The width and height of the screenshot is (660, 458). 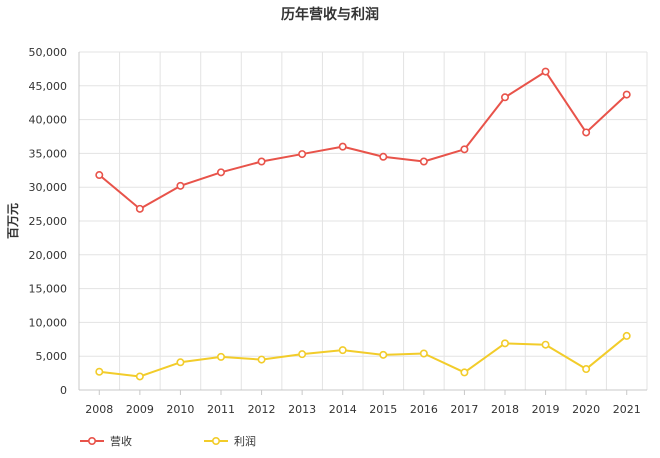 What do you see at coordinates (330, 15) in the screenshot?
I see `chart-title: 历年营收与利润` at bounding box center [330, 15].